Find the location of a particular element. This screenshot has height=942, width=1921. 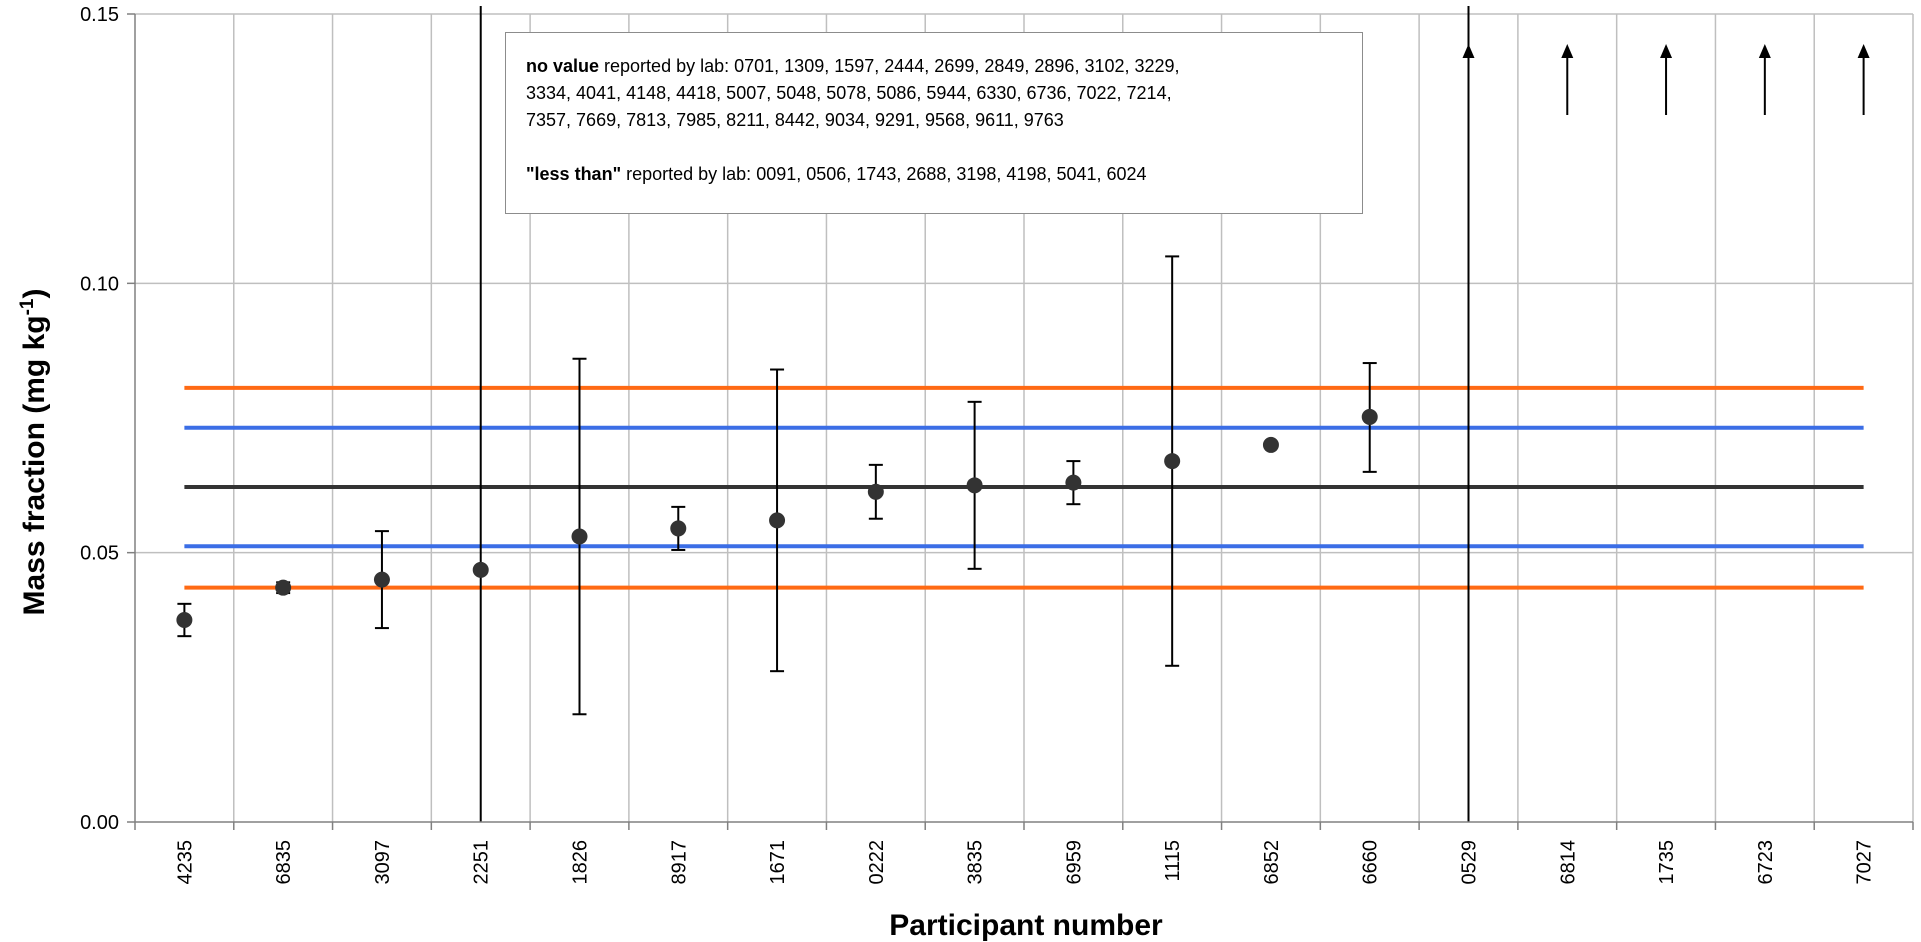

x-tick-label: 1115 is located at coordinates (1173, 861).